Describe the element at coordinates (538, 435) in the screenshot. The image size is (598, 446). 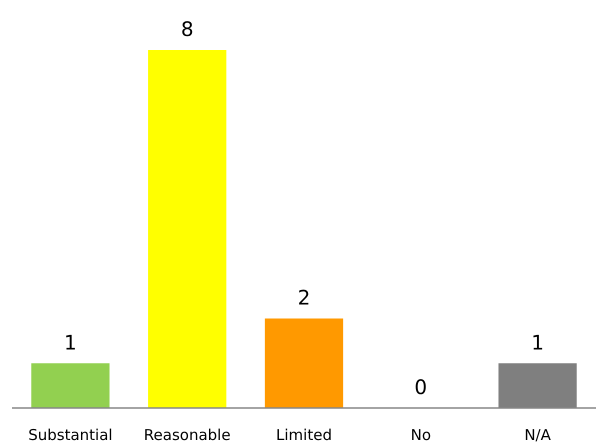
I see `x-tick-label: N/A` at that location.